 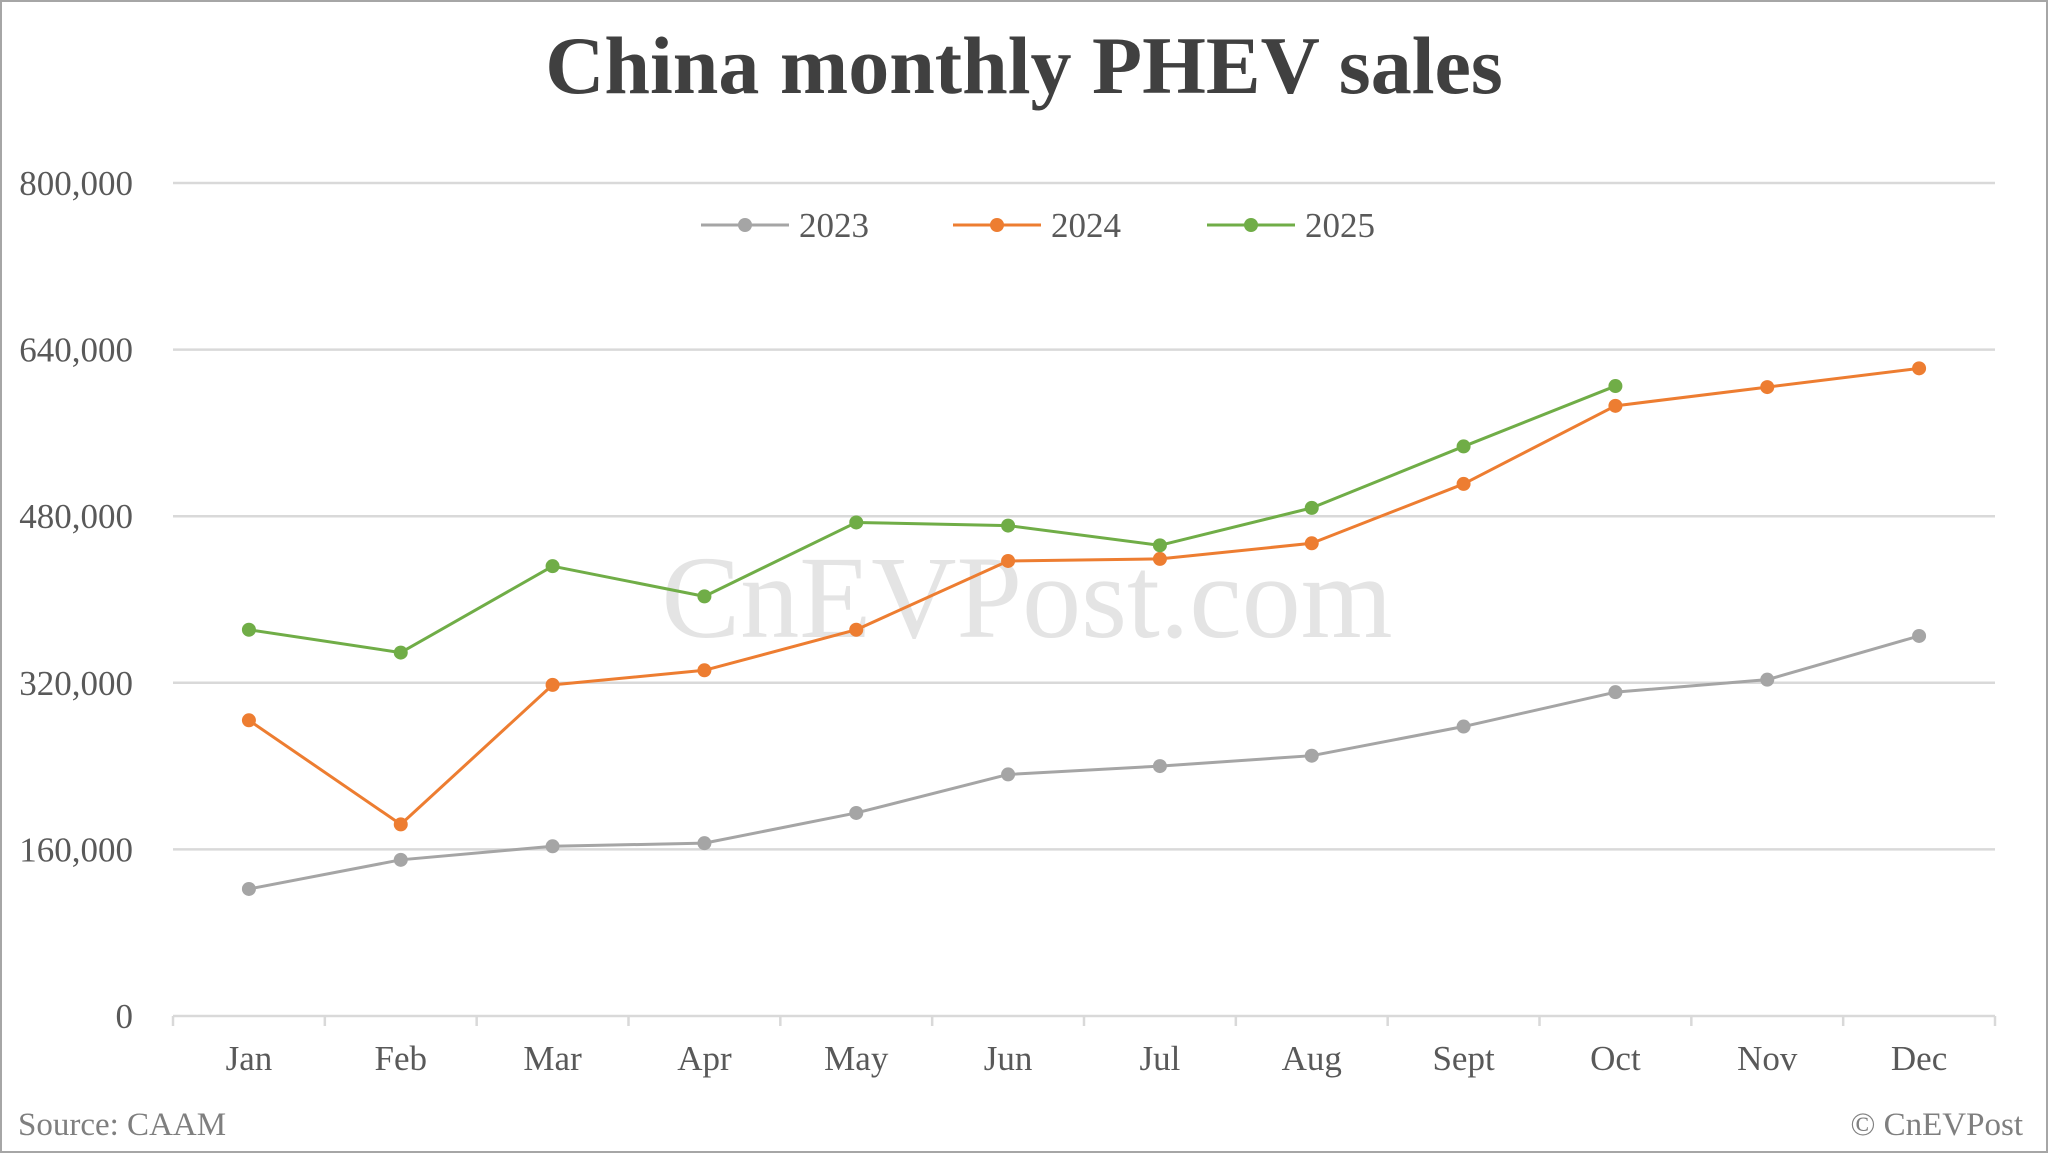 I want to click on y-tick-label: 320,000, so click(x=76, y=683).